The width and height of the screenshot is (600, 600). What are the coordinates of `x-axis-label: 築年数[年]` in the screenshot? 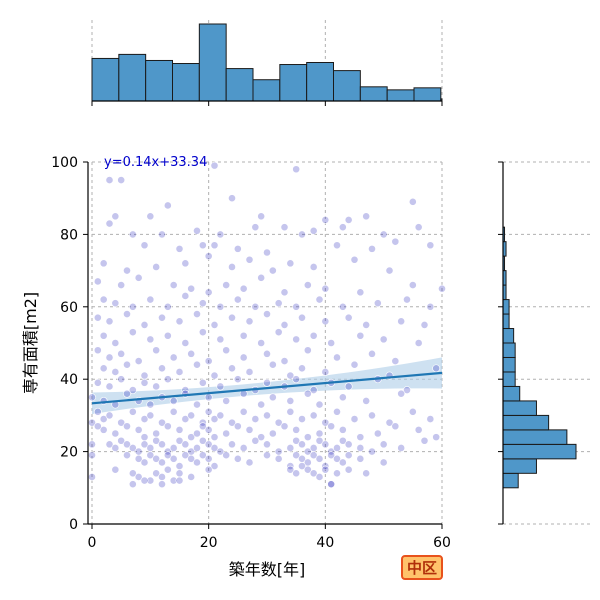 It's located at (267, 569).